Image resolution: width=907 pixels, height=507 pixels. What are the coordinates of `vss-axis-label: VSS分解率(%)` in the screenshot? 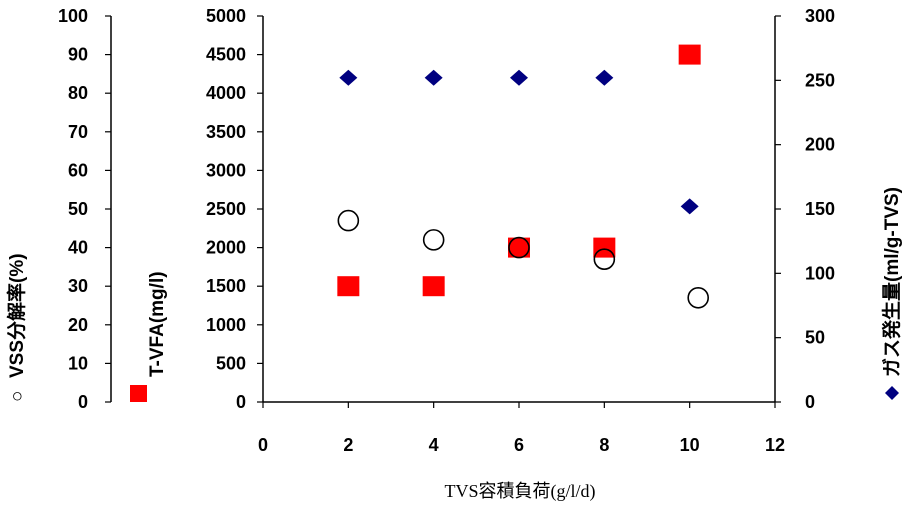 It's located at (16, 315).